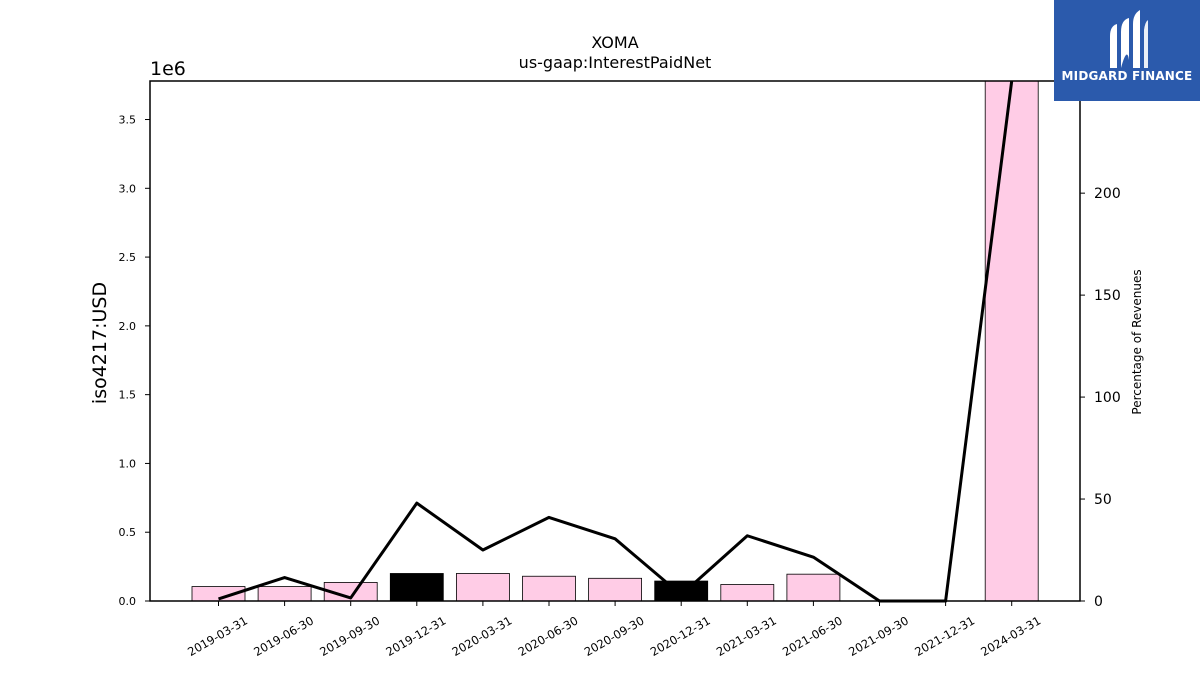  What do you see at coordinates (415, 636) in the screenshot?
I see `x-tick-label: 2019-12-31` at bounding box center [415, 636].